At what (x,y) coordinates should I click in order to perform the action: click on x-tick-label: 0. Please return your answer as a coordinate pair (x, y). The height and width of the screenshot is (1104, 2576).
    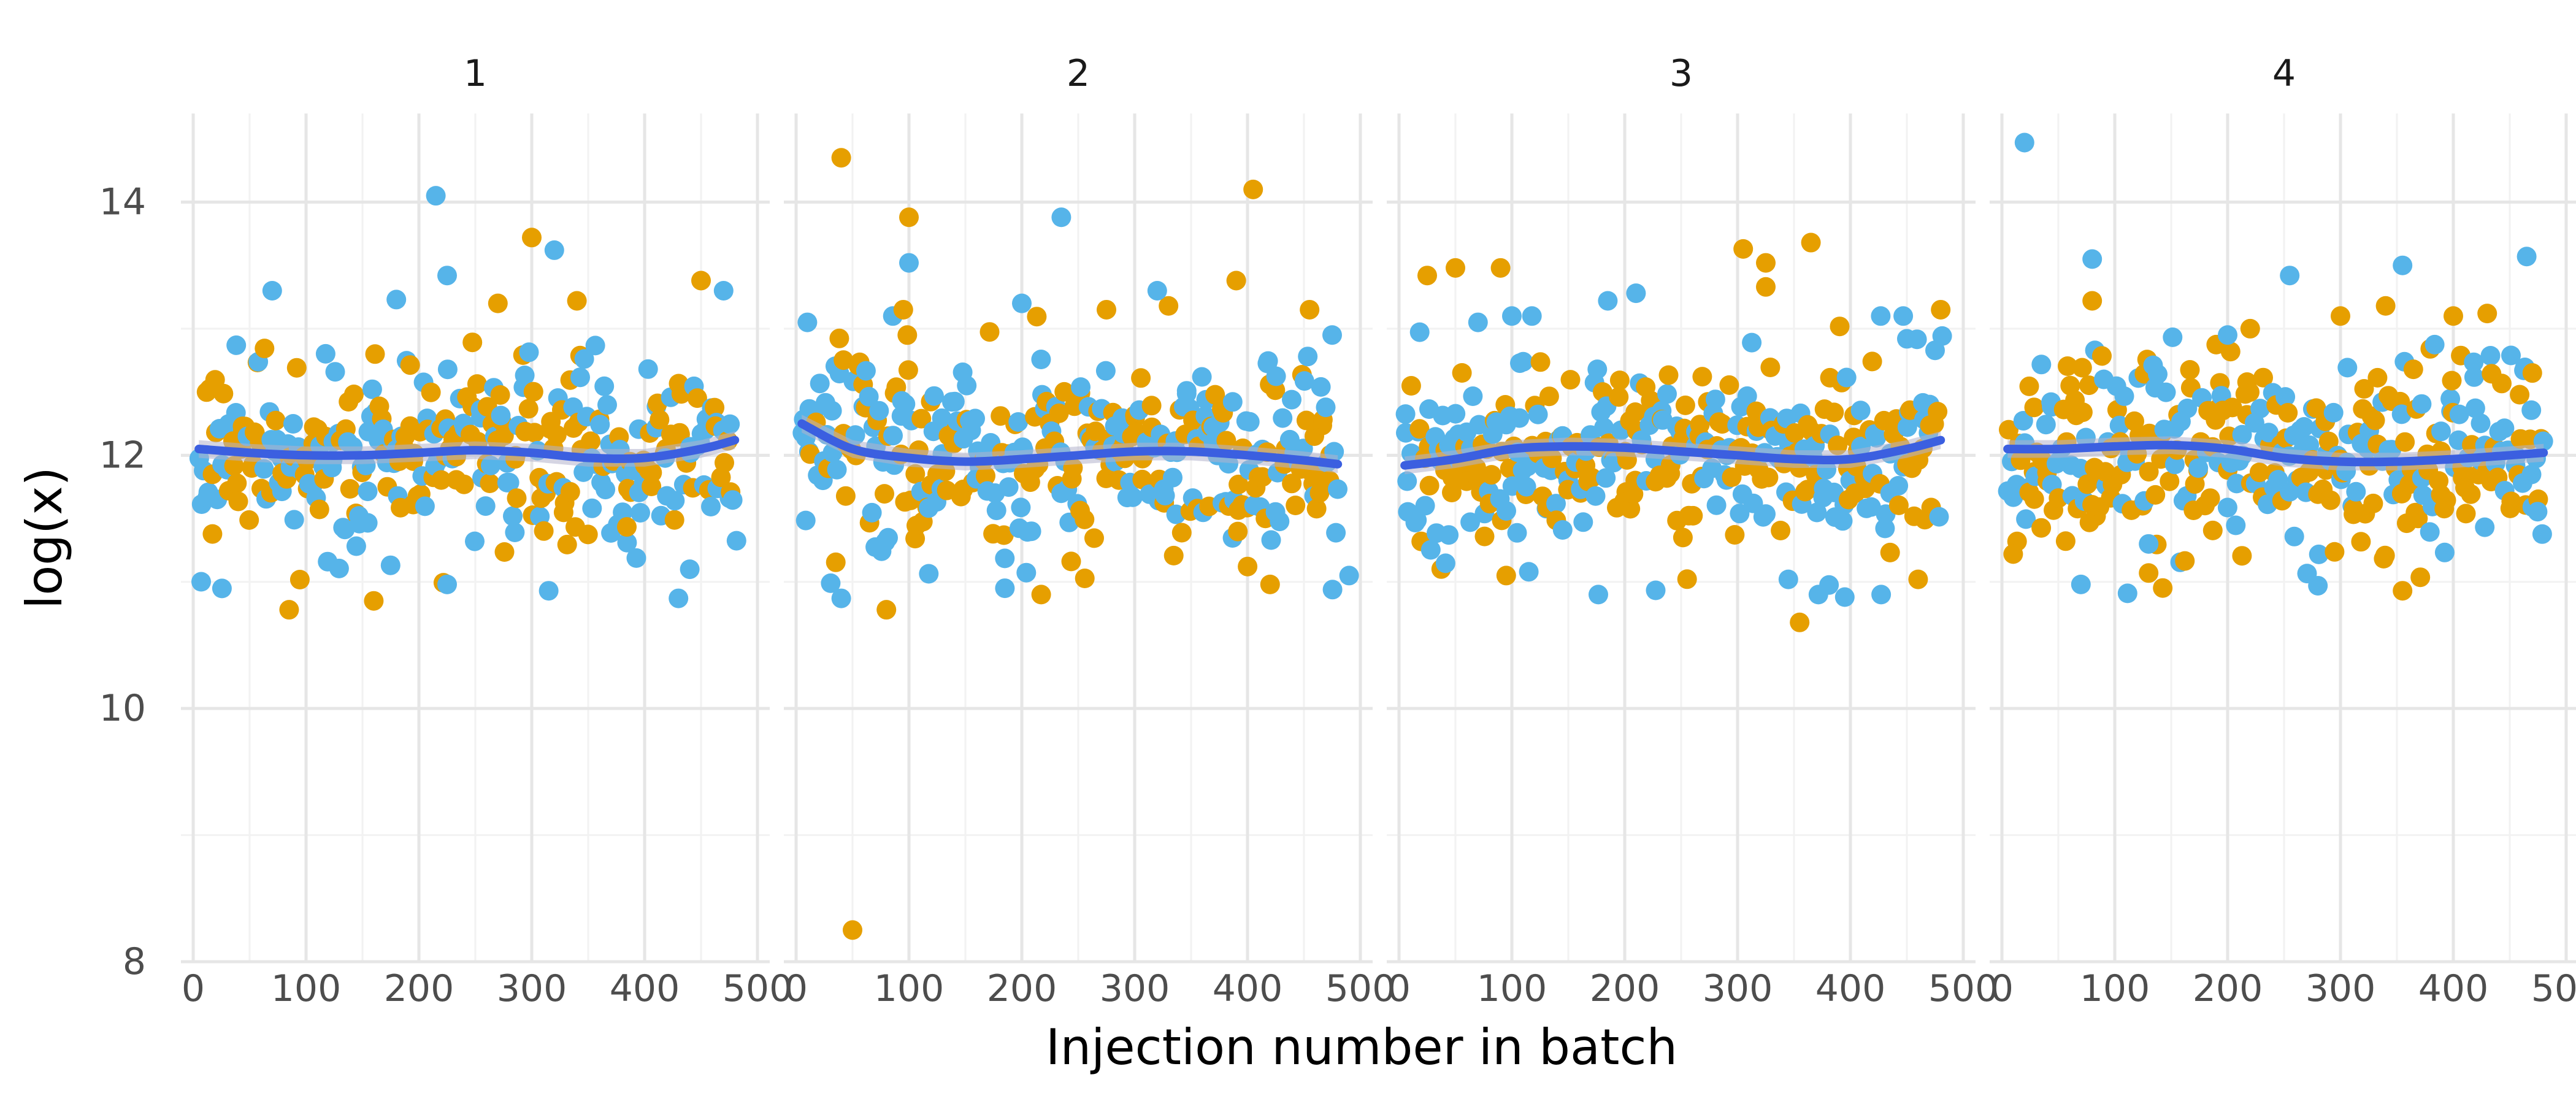
    Looking at the image, I should click on (2002, 988).